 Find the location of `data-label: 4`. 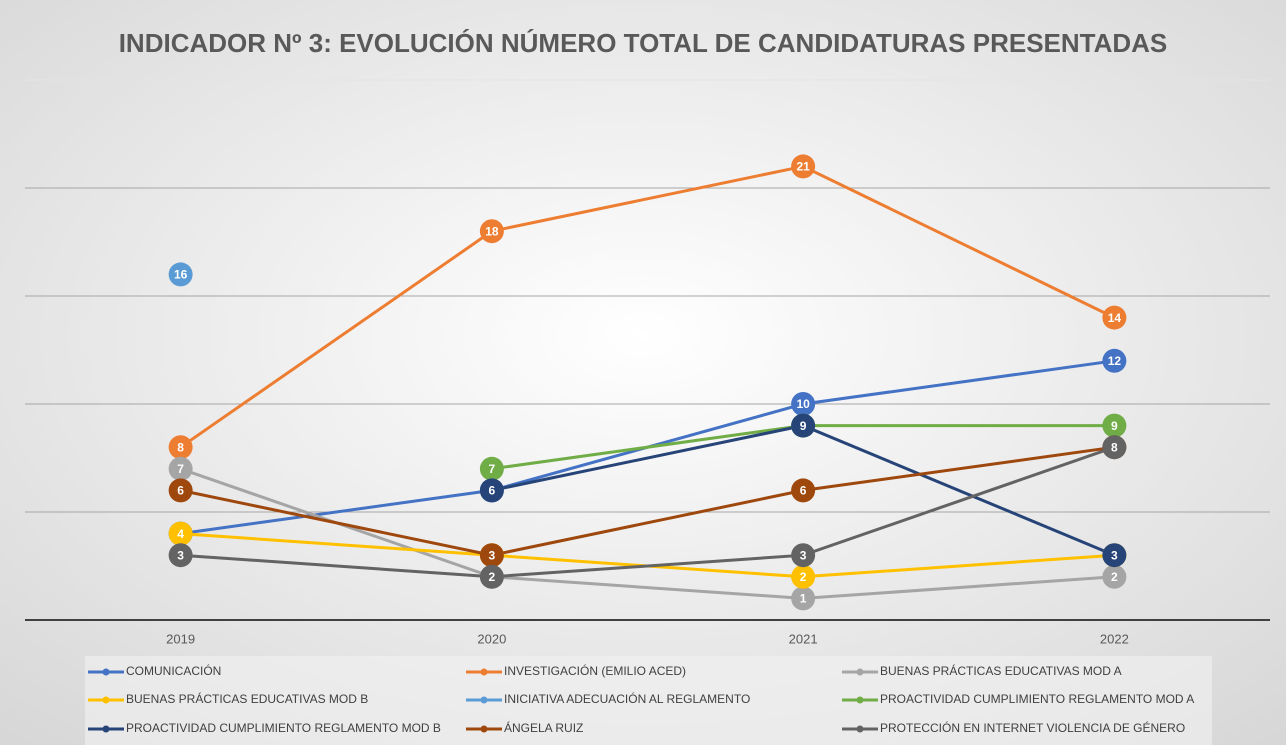

data-label: 4 is located at coordinates (180, 534).